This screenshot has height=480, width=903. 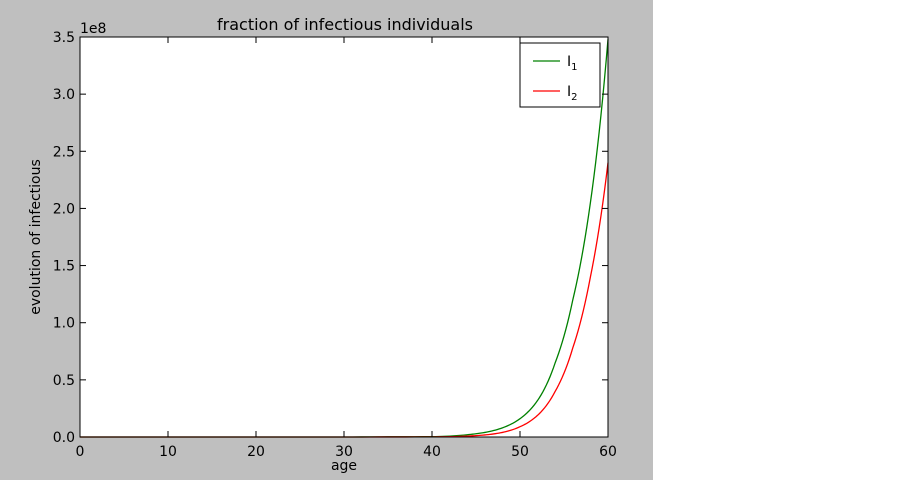 What do you see at coordinates (520, 452) in the screenshot?
I see `x-tick-label: 50` at bounding box center [520, 452].